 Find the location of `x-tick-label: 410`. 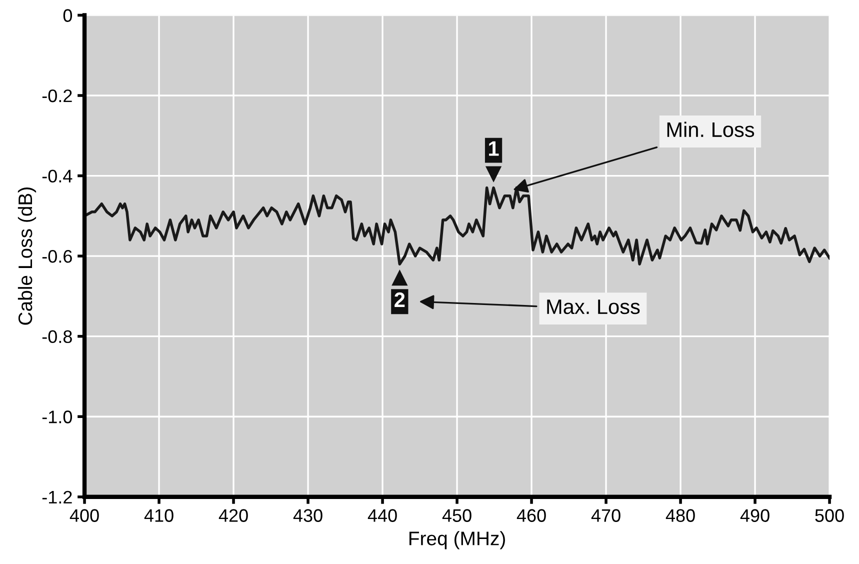

x-tick-label: 410 is located at coordinates (159, 515).